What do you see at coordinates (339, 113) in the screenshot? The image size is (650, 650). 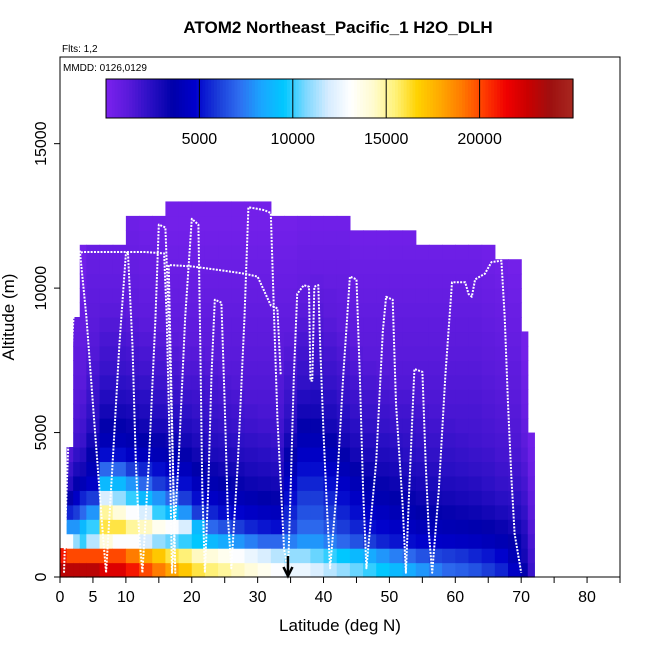 I see `colorbar: 5000 10000 15000 20000` at bounding box center [339, 113].